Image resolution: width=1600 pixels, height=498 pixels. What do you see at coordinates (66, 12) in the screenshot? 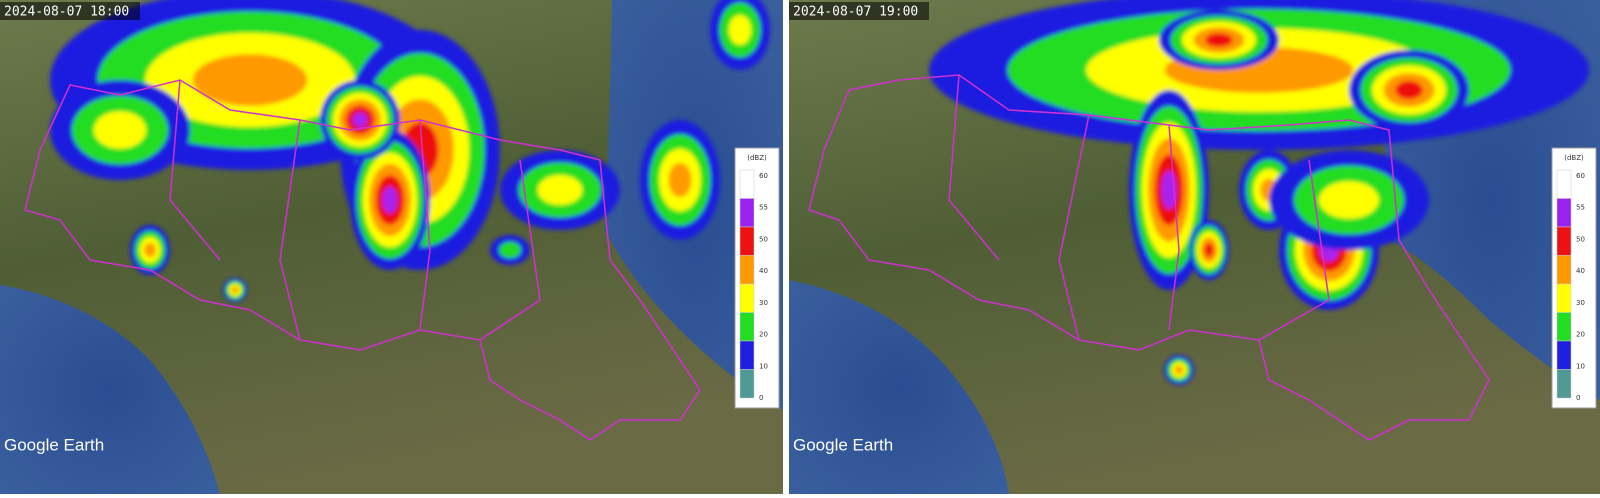
I see `timestamp: 2024-08-07 18:00` at bounding box center [66, 12].